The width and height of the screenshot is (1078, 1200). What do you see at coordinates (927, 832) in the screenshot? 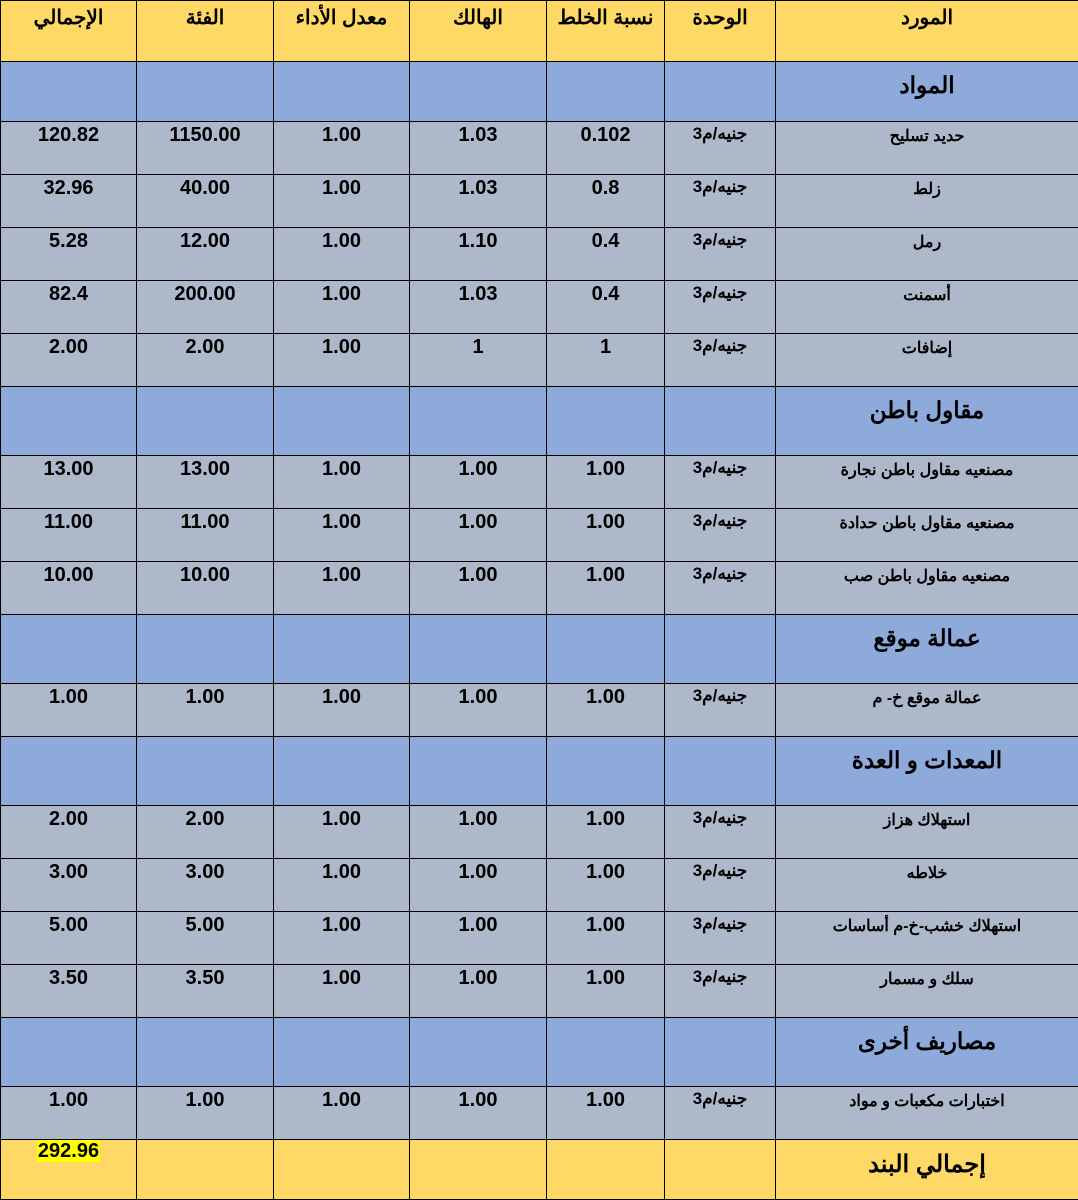
I see `supplier-cell: استهلاك هزاز` at bounding box center [927, 832].